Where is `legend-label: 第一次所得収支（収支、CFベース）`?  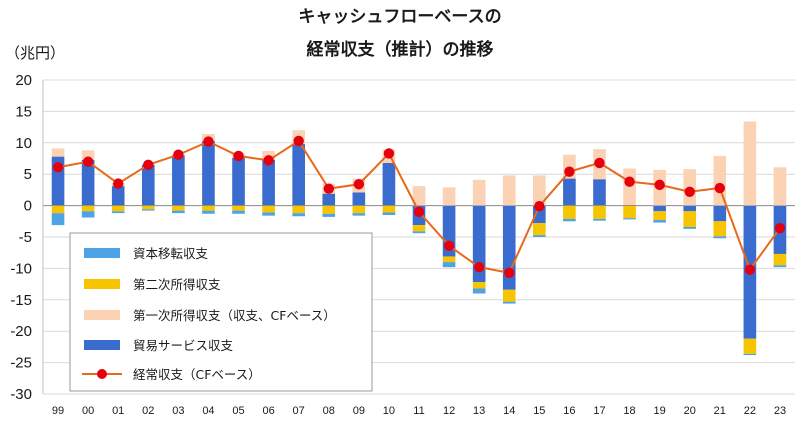
legend-label: 第一次所得収支（収支、CFベース） is located at coordinates (234, 315).